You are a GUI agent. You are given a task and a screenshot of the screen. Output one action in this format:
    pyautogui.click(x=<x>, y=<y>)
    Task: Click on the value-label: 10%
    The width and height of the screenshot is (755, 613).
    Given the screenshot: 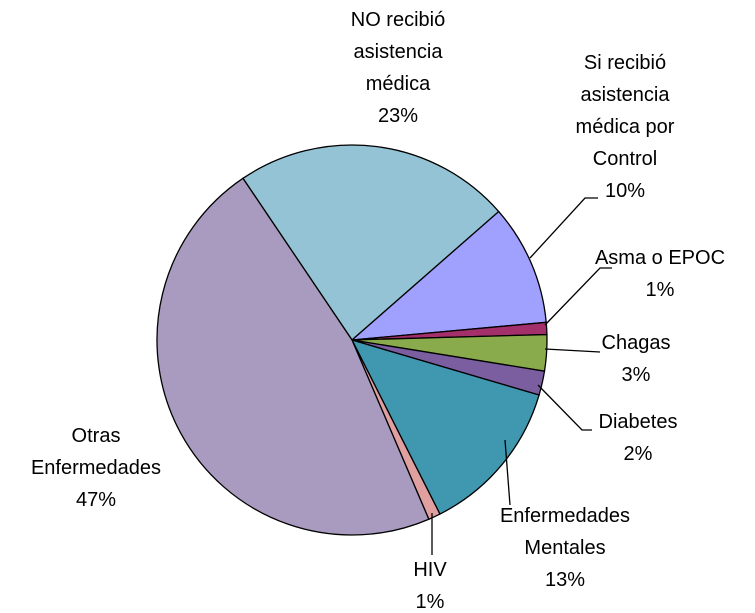 What is the action you would take?
    pyautogui.click(x=625, y=191)
    